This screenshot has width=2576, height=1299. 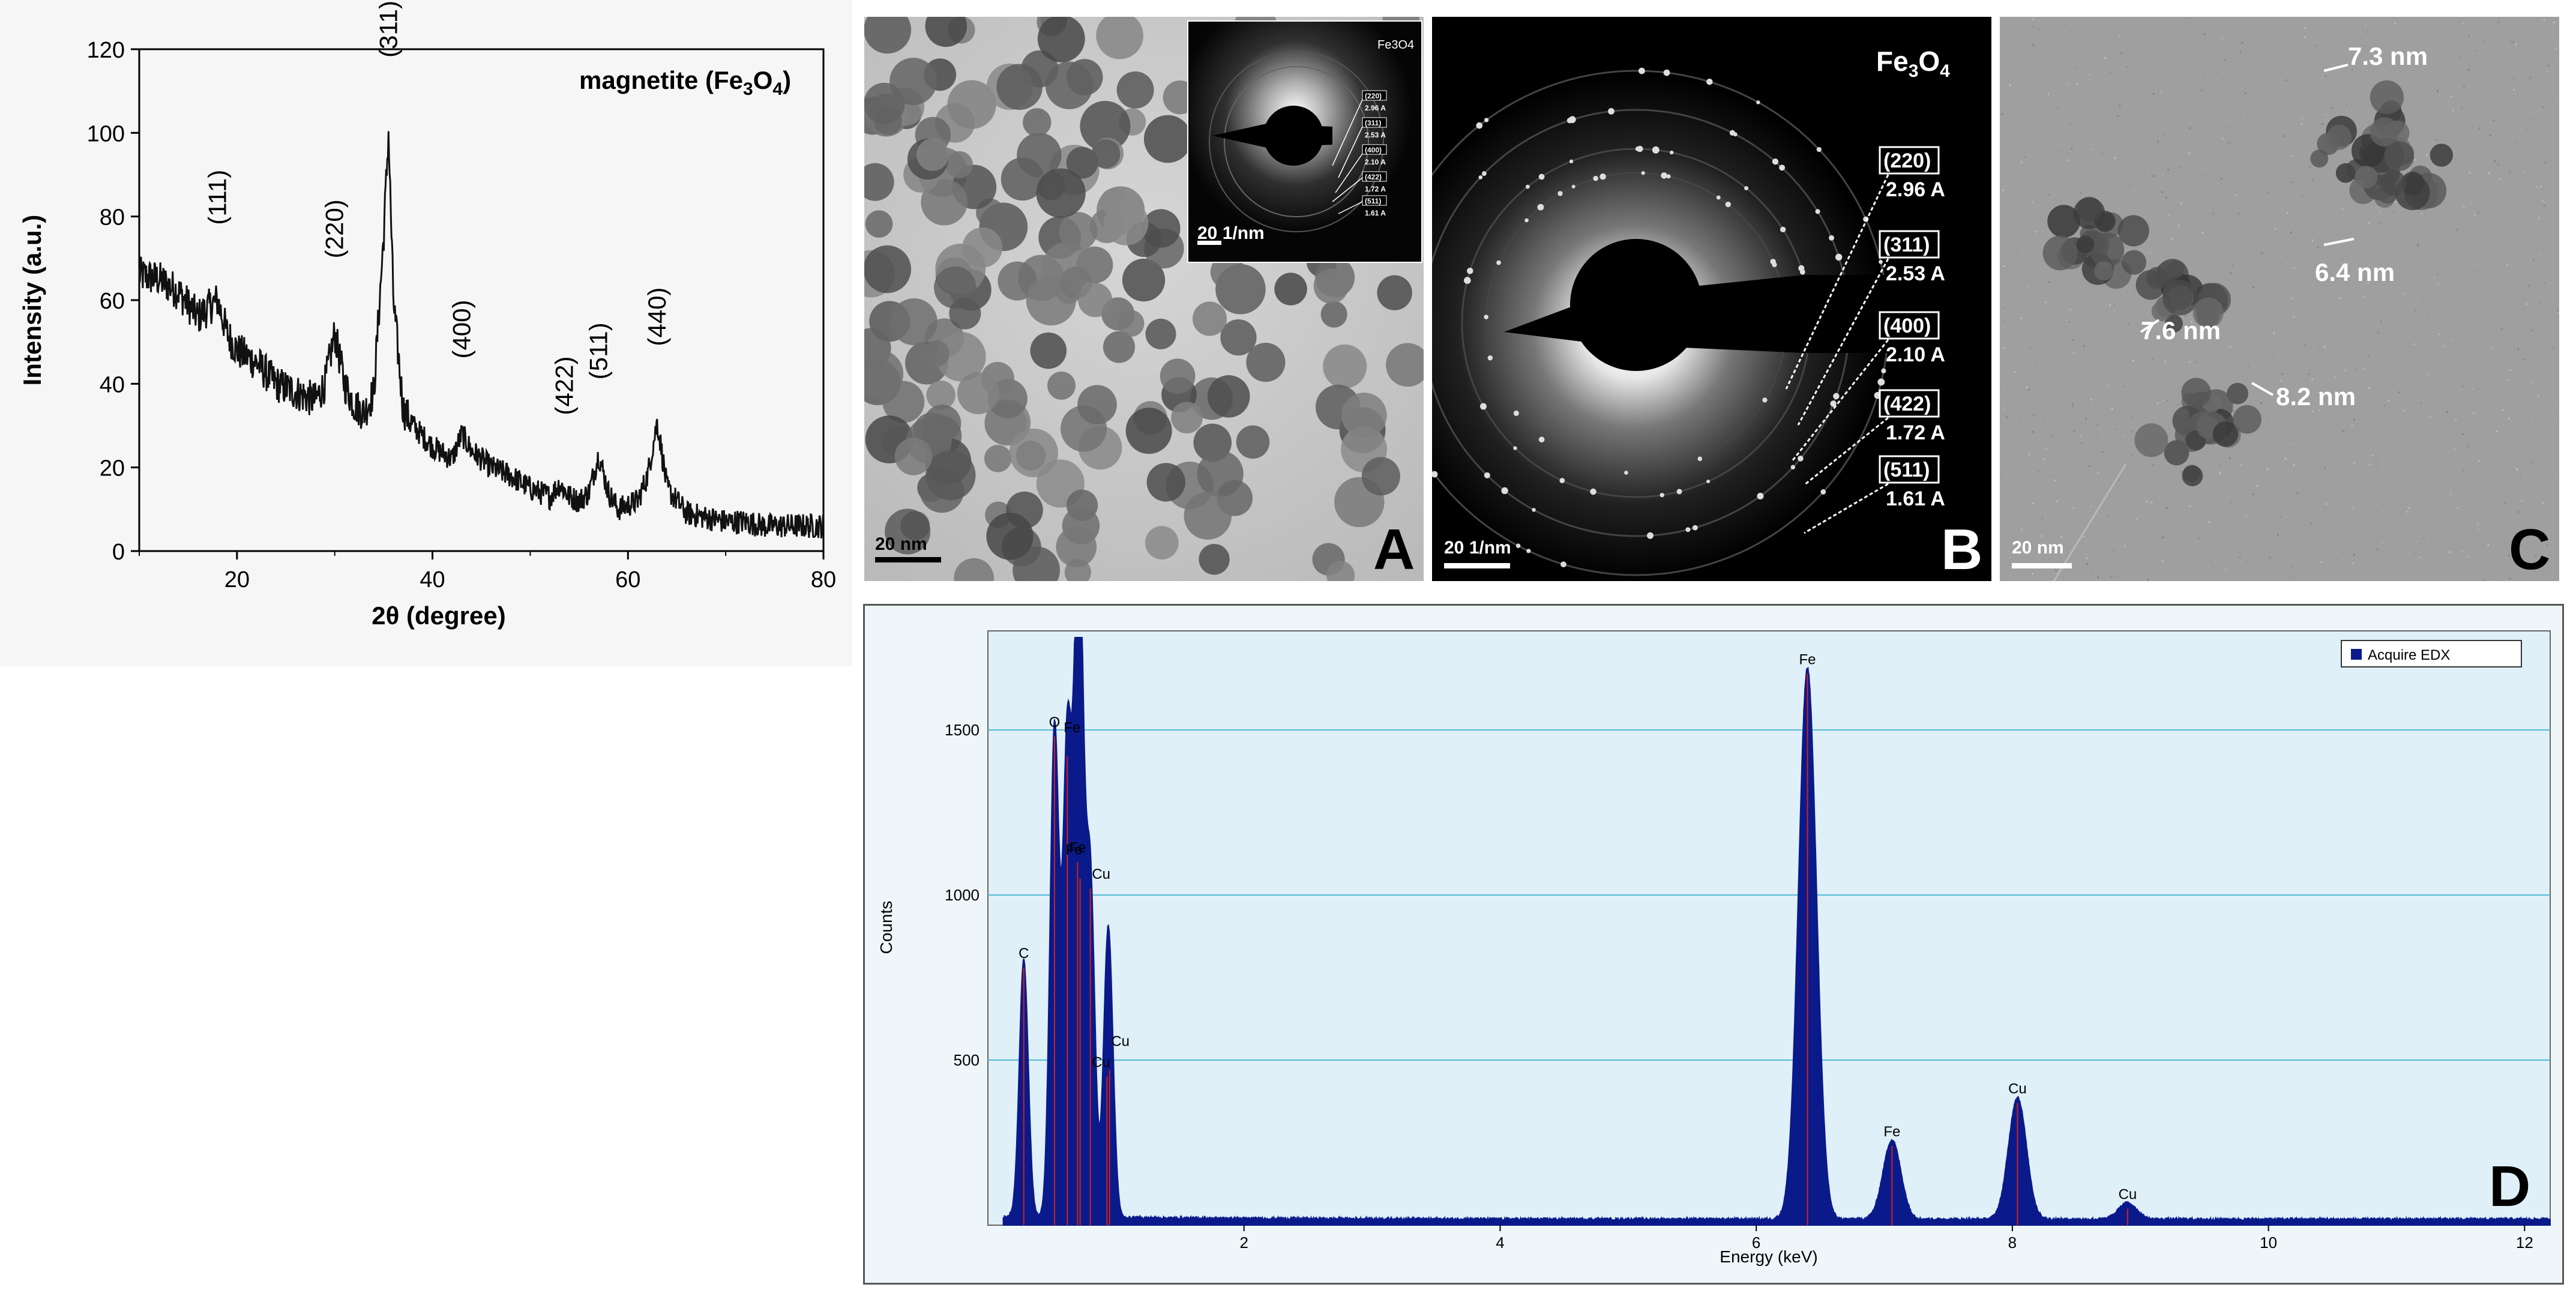 I want to click on saed-ring-pointer, so click(x=1840, y=400).